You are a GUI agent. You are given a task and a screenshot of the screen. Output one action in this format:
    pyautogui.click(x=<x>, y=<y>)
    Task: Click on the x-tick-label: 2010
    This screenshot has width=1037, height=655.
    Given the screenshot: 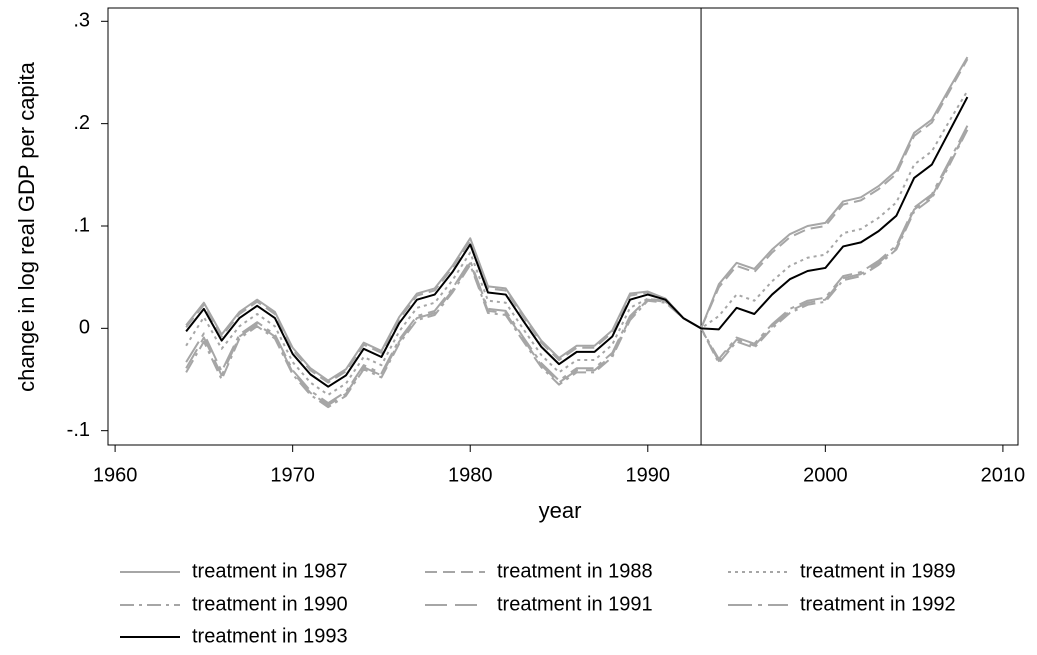 What is the action you would take?
    pyautogui.click(x=1003, y=475)
    